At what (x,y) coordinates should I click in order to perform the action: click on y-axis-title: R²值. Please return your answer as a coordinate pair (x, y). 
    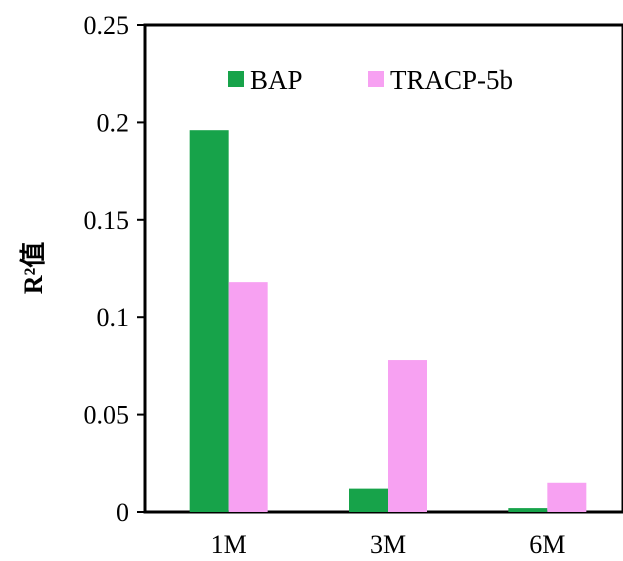
    Looking at the image, I should click on (33, 268).